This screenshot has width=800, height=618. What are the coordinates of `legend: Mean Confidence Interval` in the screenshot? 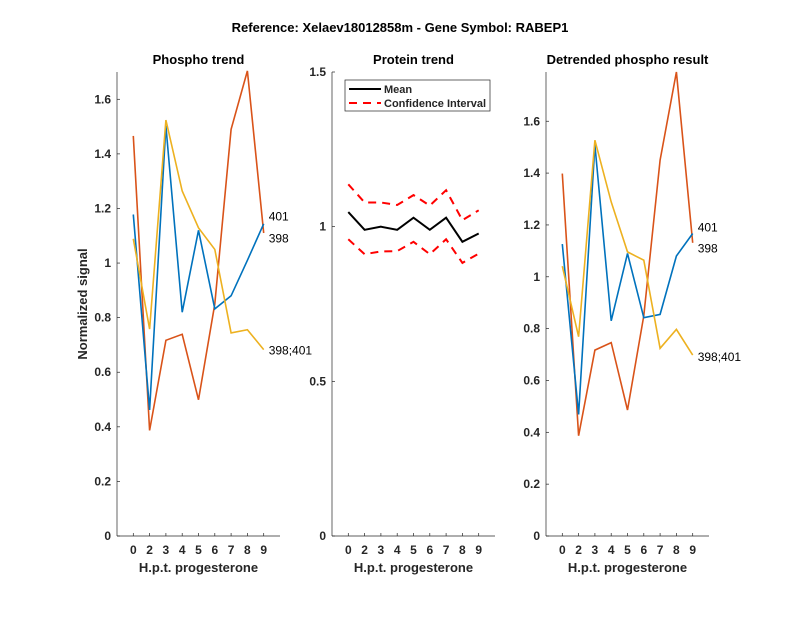 It's located at (417, 95).